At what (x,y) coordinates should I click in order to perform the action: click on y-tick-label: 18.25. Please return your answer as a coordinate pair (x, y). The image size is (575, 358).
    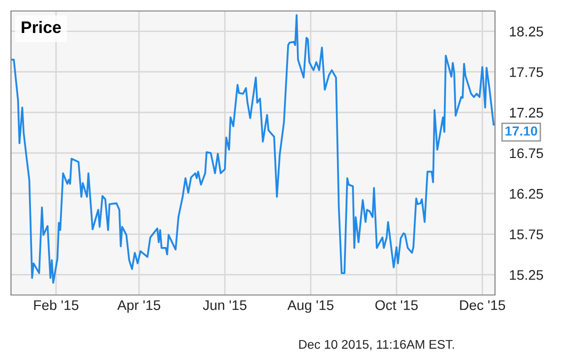
    Looking at the image, I should click on (527, 31).